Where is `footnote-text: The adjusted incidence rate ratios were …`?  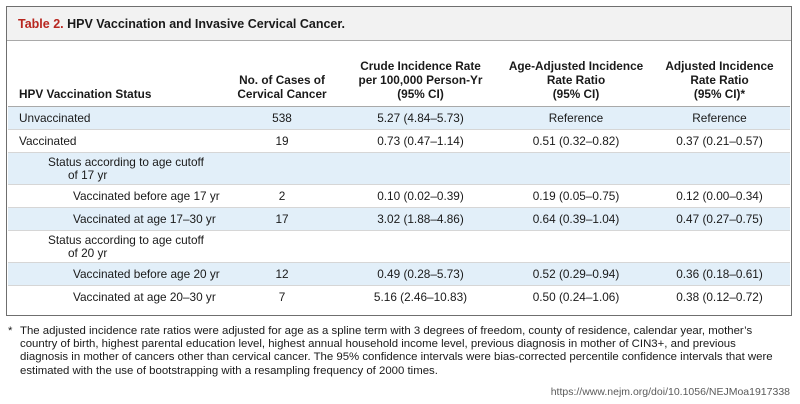 footnote-text: The adjusted incidence rate ratios were … is located at coordinates (396, 351).